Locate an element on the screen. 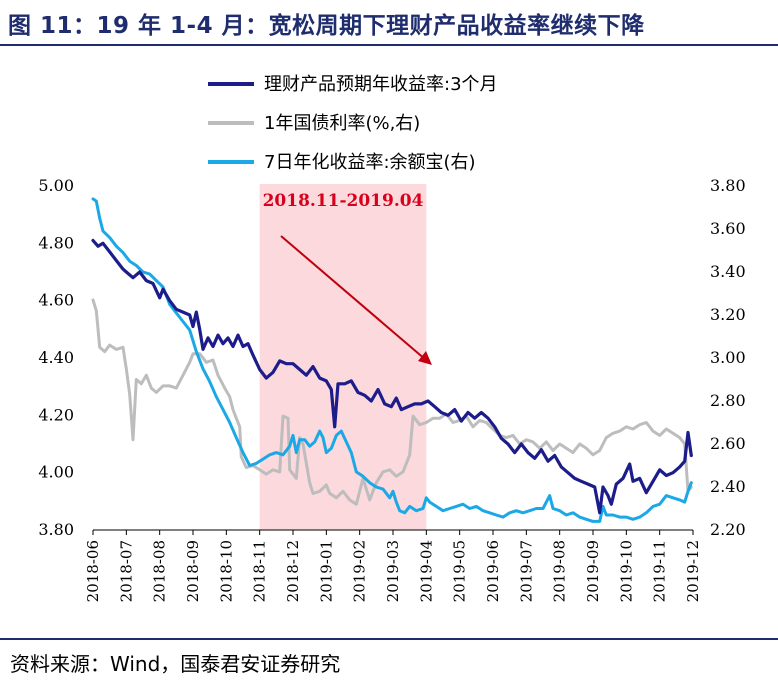 The image size is (778, 681). y-left-tick-label: 4.00 is located at coordinates (56, 472).